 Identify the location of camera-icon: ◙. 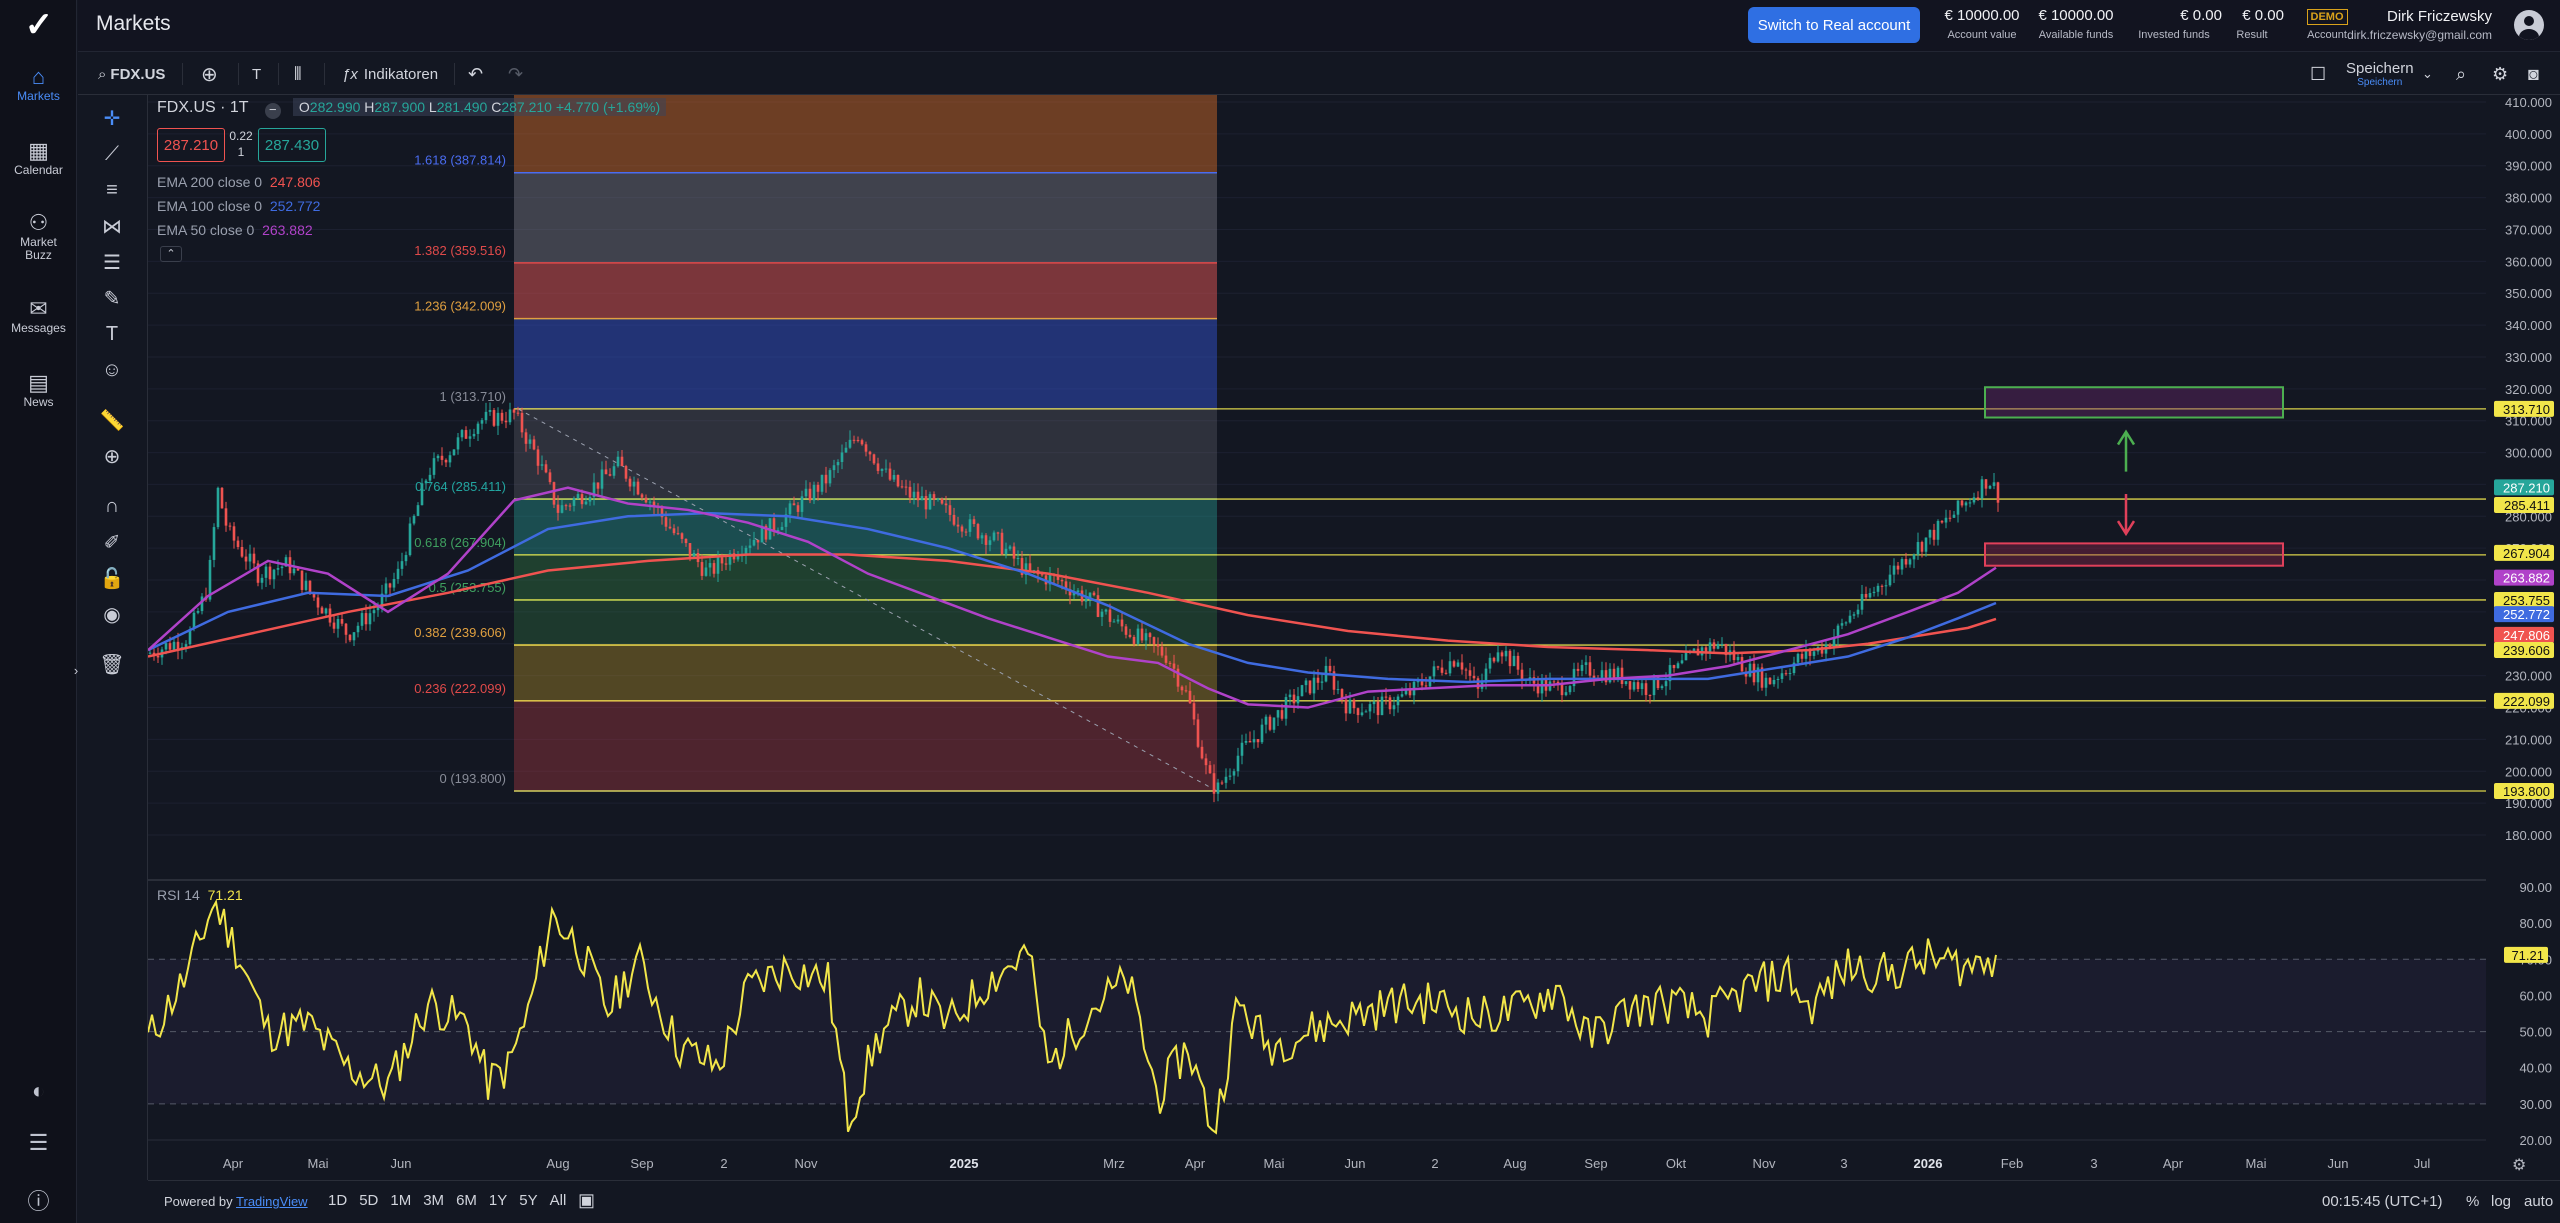
(2533, 73).